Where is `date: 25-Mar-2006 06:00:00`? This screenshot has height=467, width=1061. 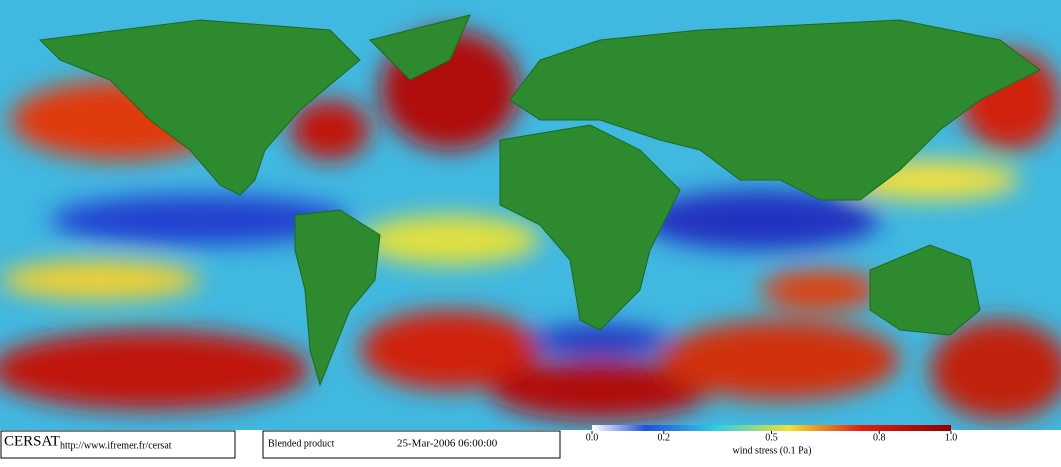
date: 25-Mar-2006 06:00:00 is located at coordinates (447, 444).